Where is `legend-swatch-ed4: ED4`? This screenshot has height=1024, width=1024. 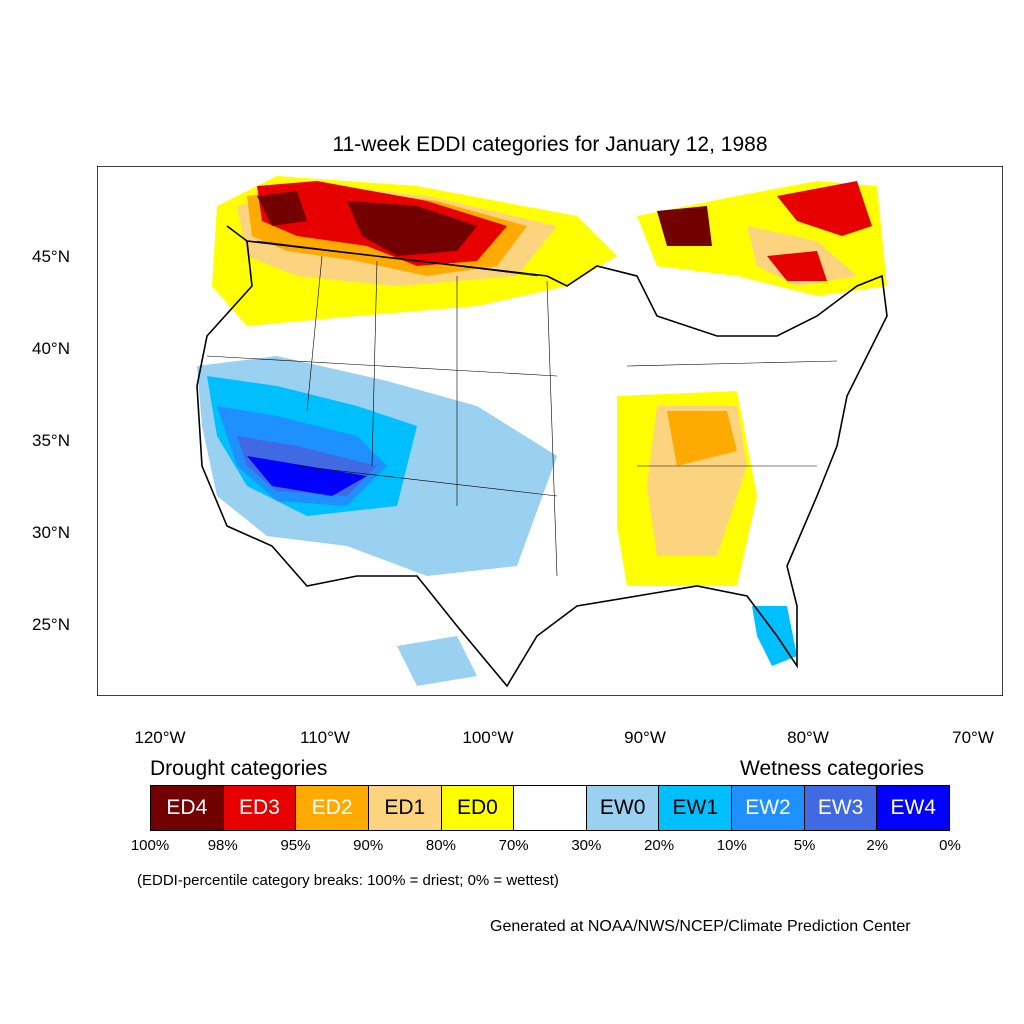
legend-swatch-ed4: ED4 is located at coordinates (187, 808).